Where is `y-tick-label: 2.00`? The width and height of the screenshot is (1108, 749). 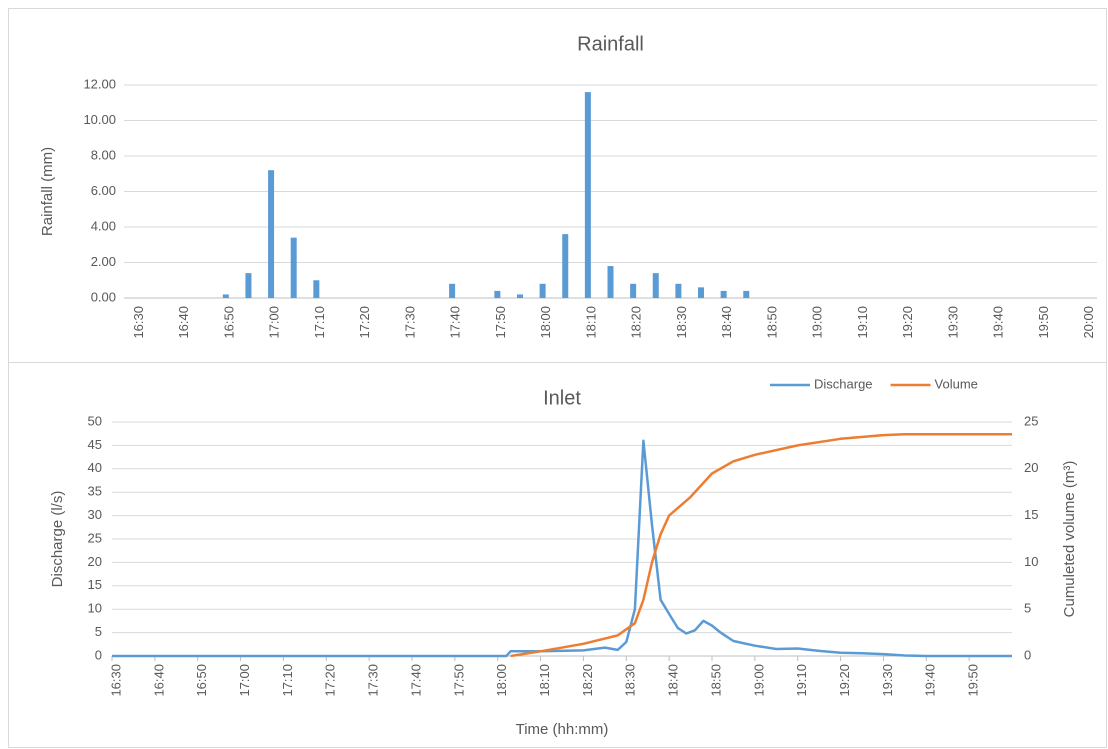 y-tick-label: 2.00 is located at coordinates (103, 261).